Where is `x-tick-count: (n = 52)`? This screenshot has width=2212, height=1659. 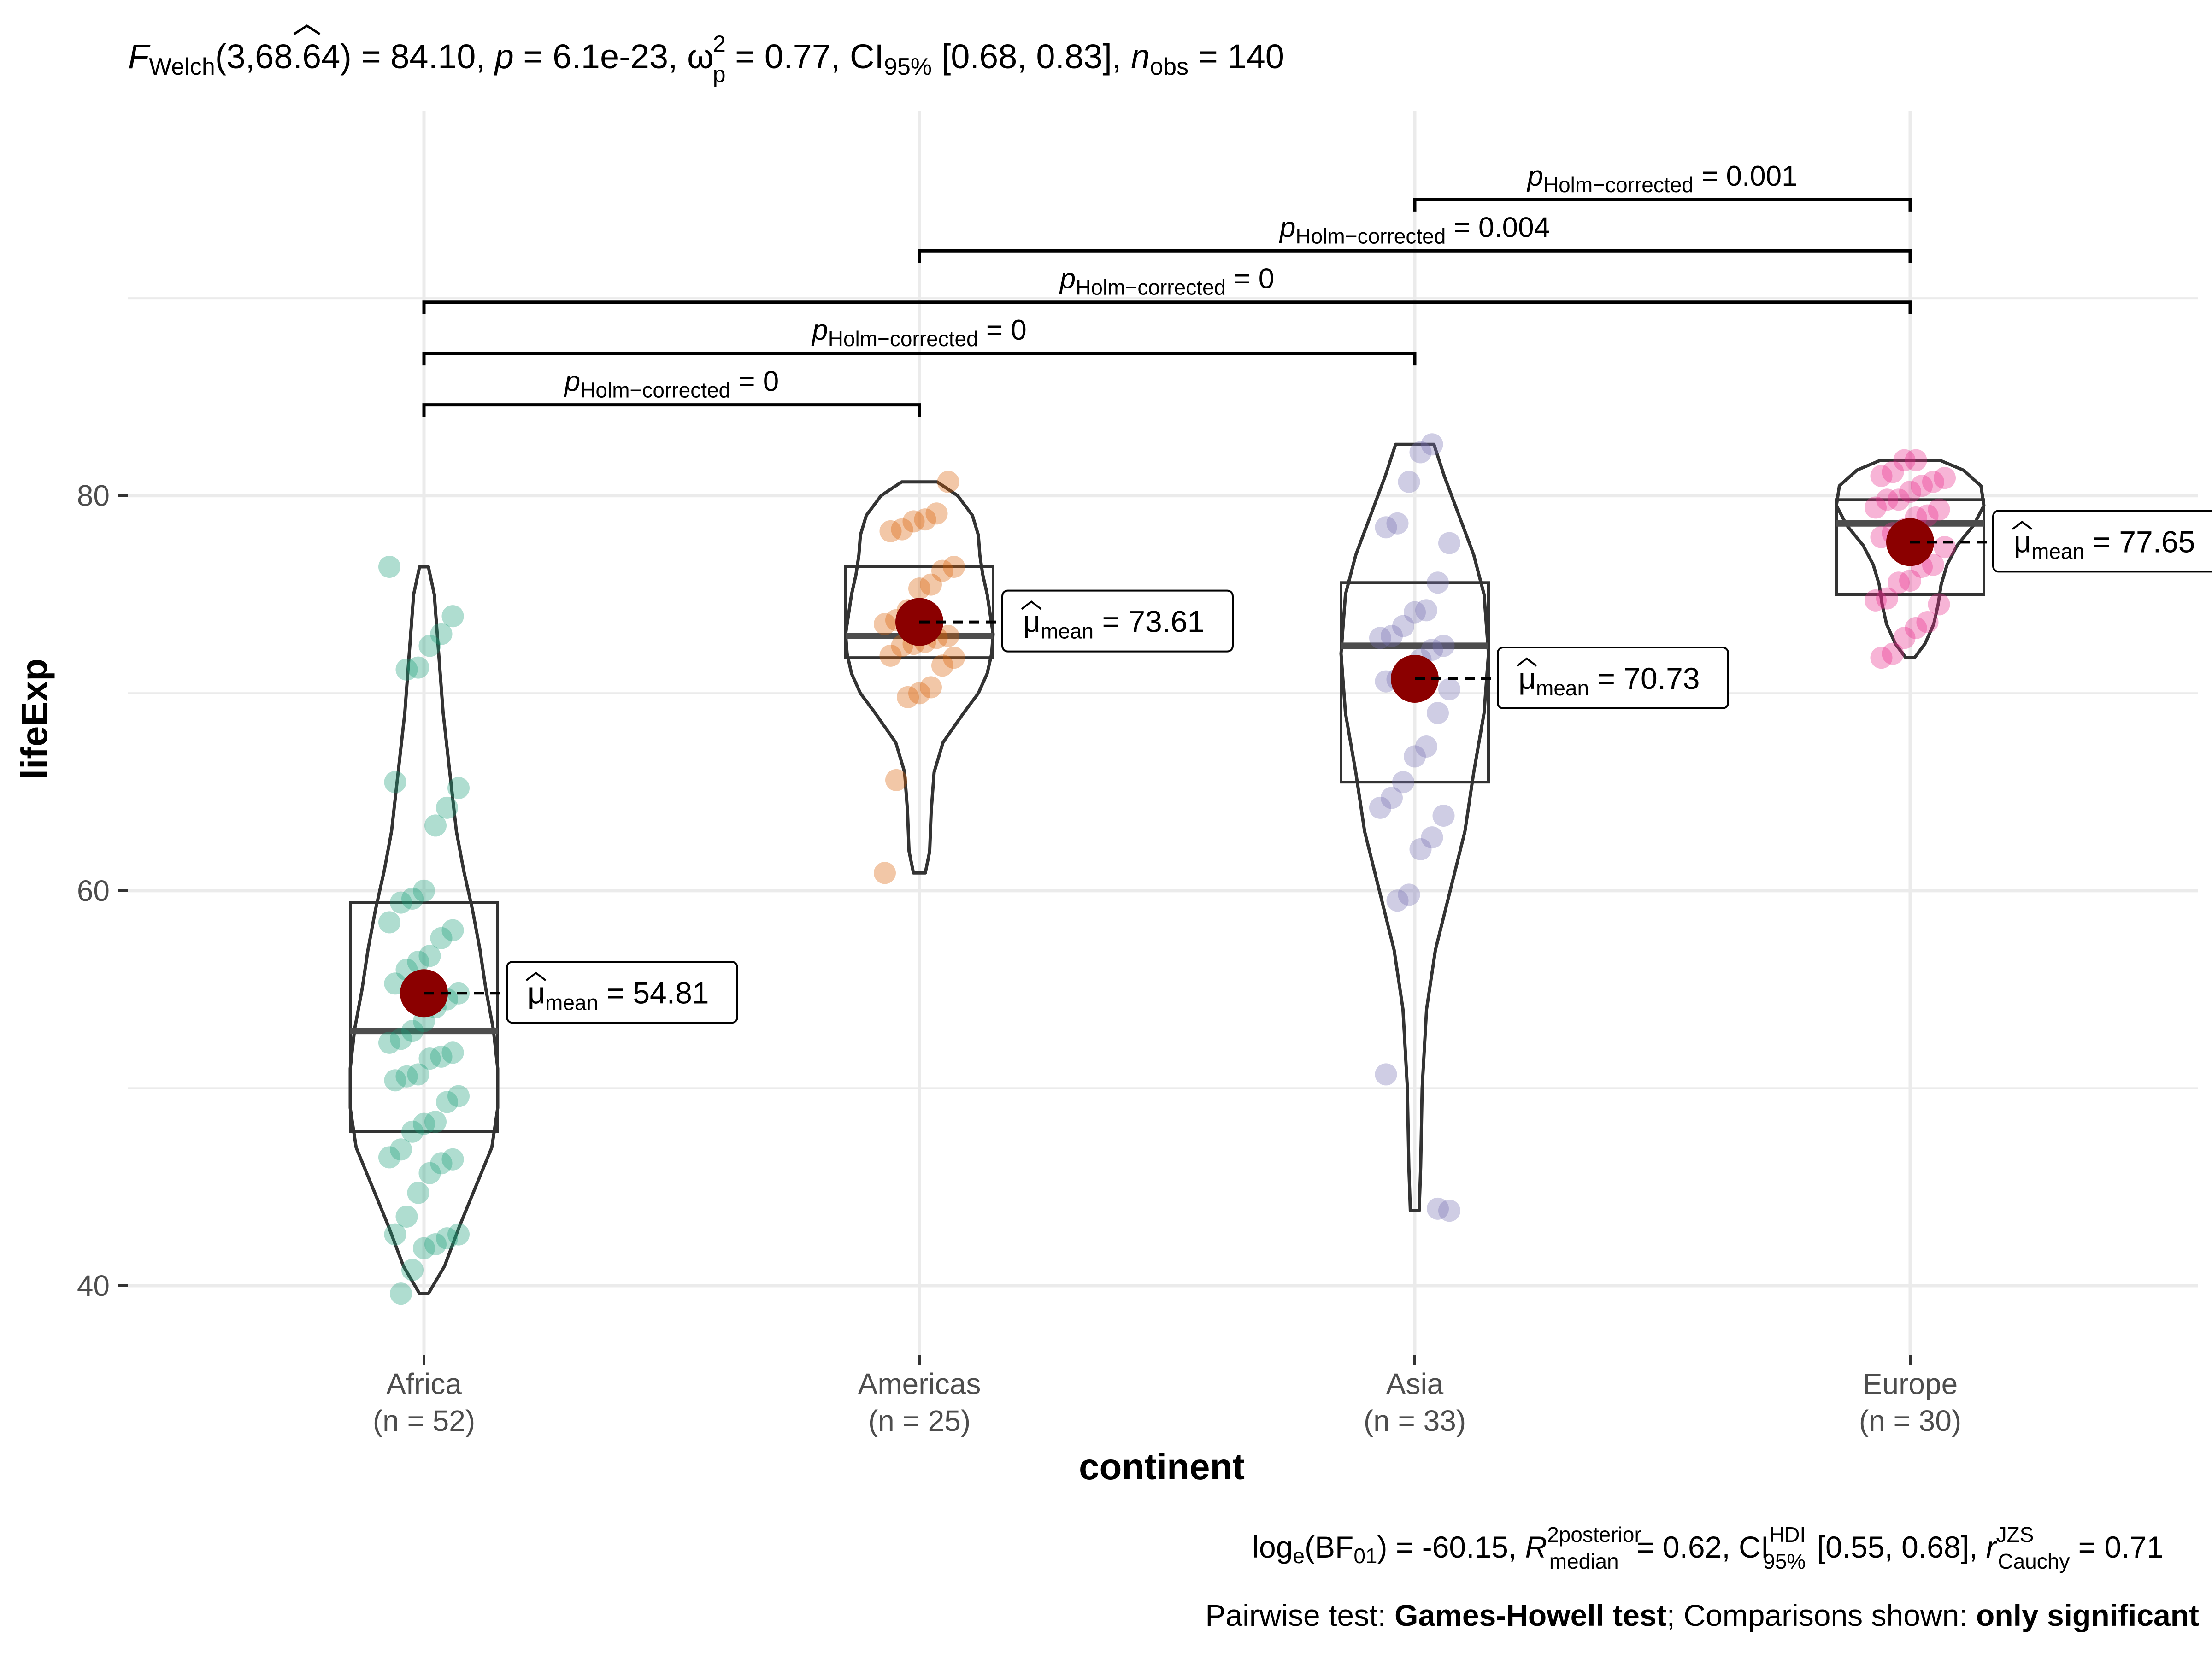 x-tick-count: (n = 52) is located at coordinates (424, 1420).